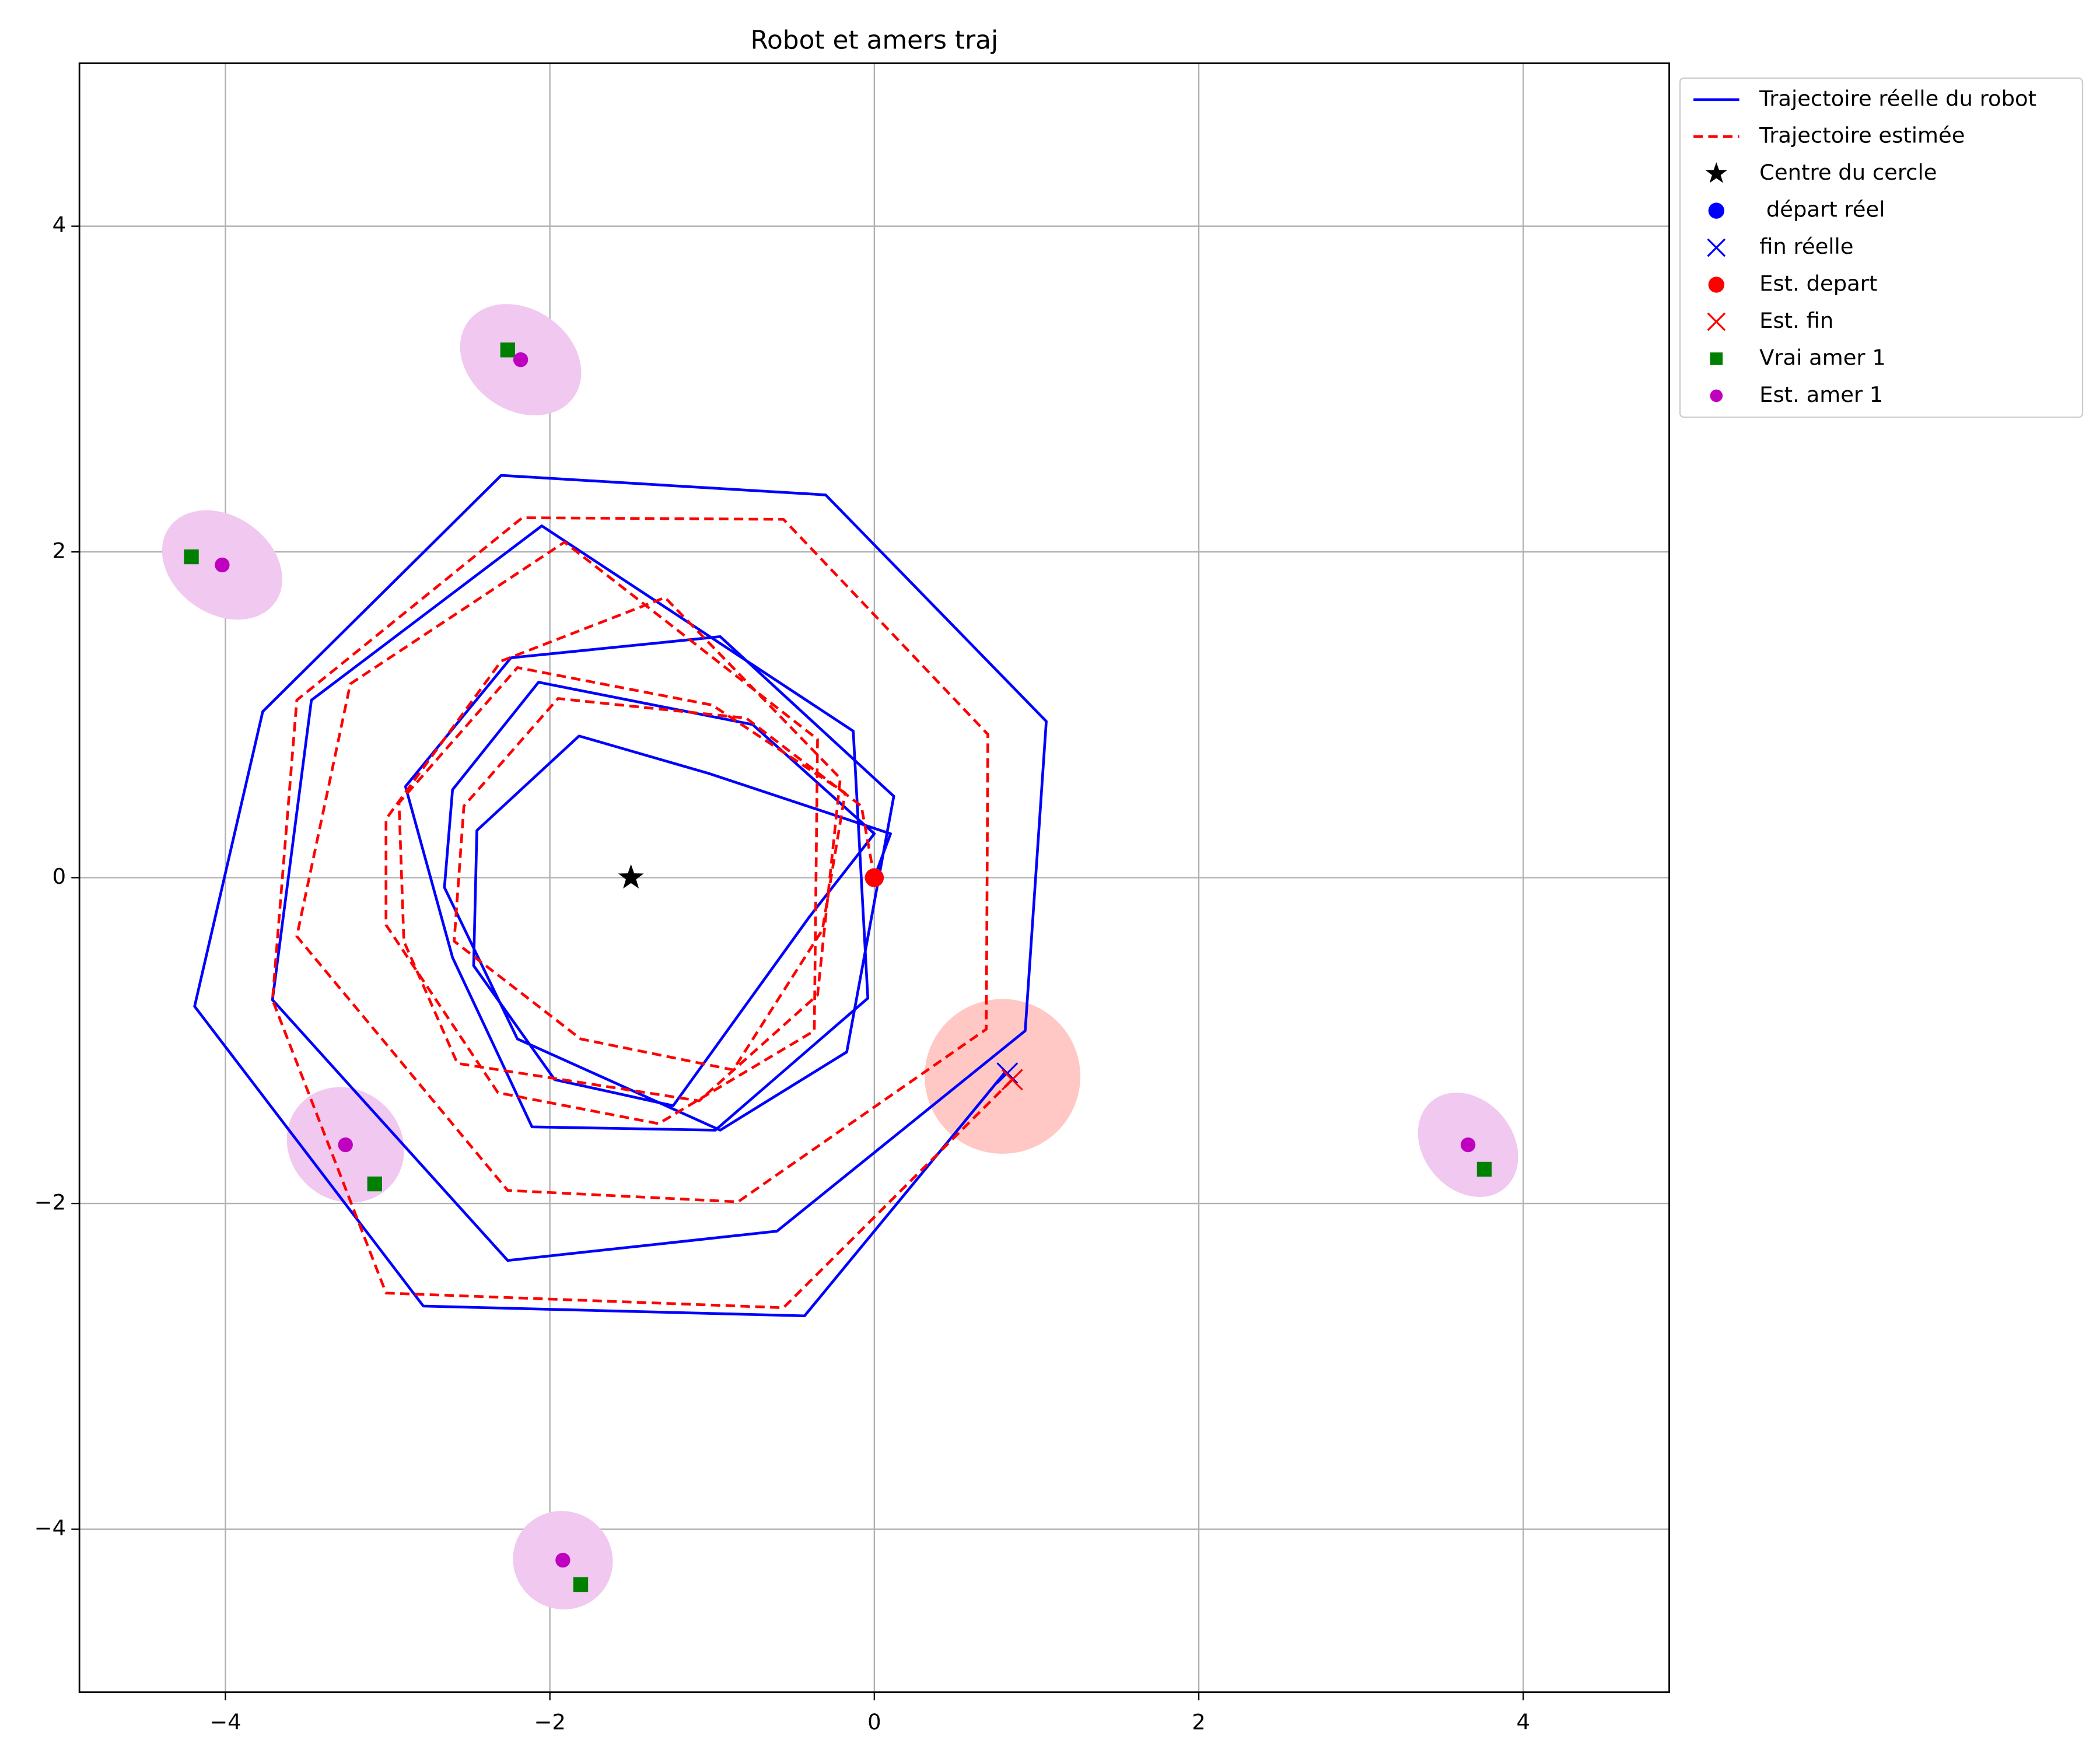 The width and height of the screenshot is (2100, 1750). What do you see at coordinates (1806, 246) in the screenshot?
I see `legend-label: fin réelle` at bounding box center [1806, 246].